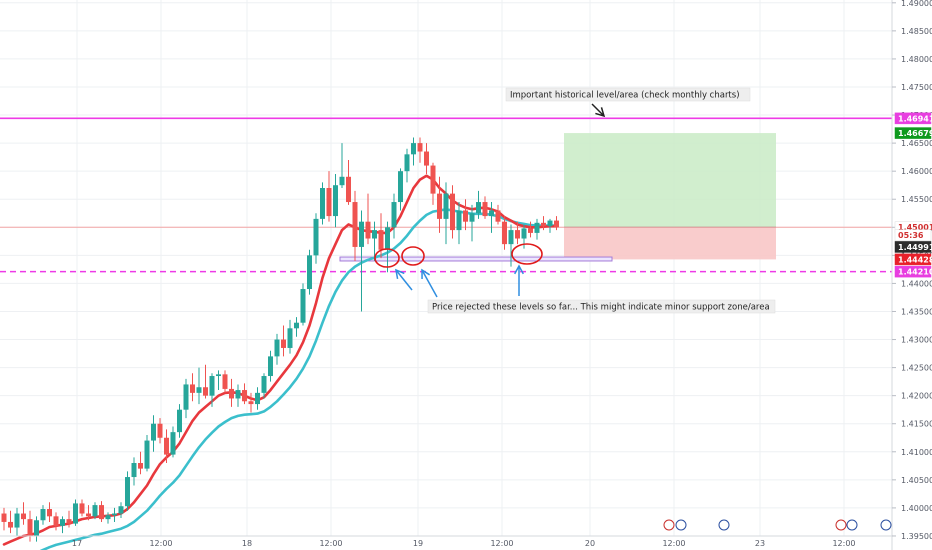  What do you see at coordinates (916, 87) in the screenshot?
I see `price-axis-tick-label: 1.47500` at bounding box center [916, 87].